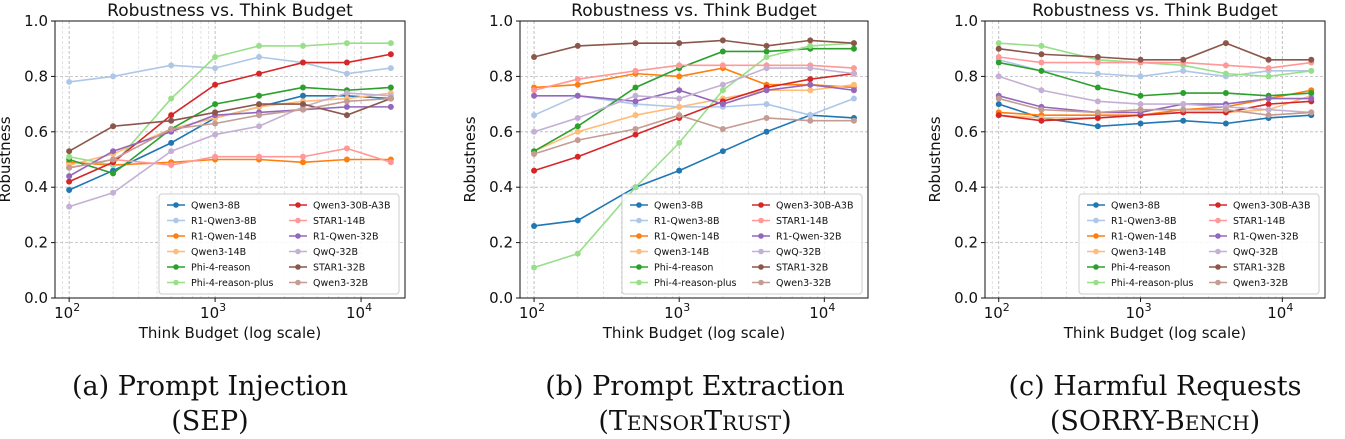 This screenshot has width=1345, height=439. I want to click on series-line-Qwen3-32B, so click(229, 133).